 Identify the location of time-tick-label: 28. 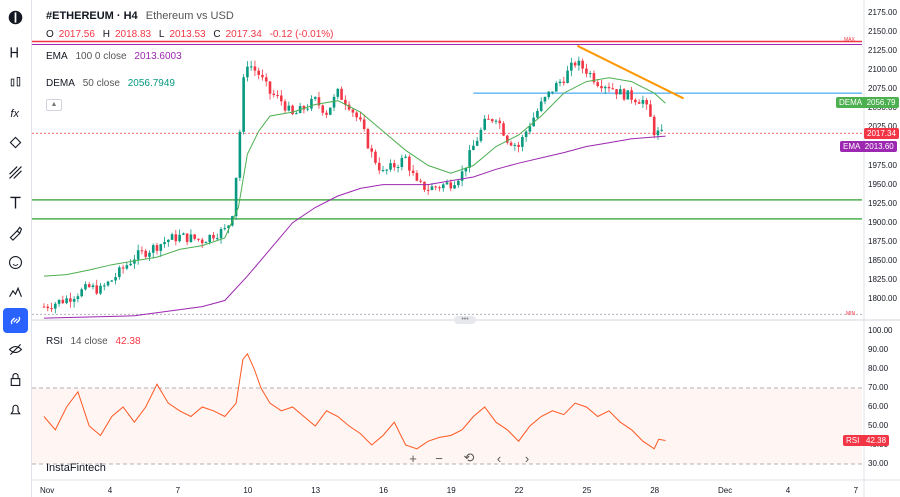
(655, 490).